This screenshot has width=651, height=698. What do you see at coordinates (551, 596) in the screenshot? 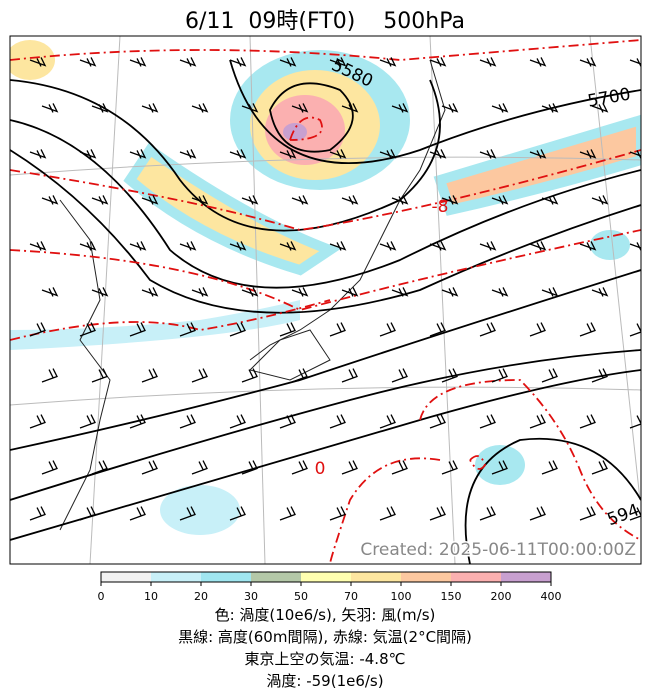
I see `colorbar-tick-label: 400` at bounding box center [551, 596].